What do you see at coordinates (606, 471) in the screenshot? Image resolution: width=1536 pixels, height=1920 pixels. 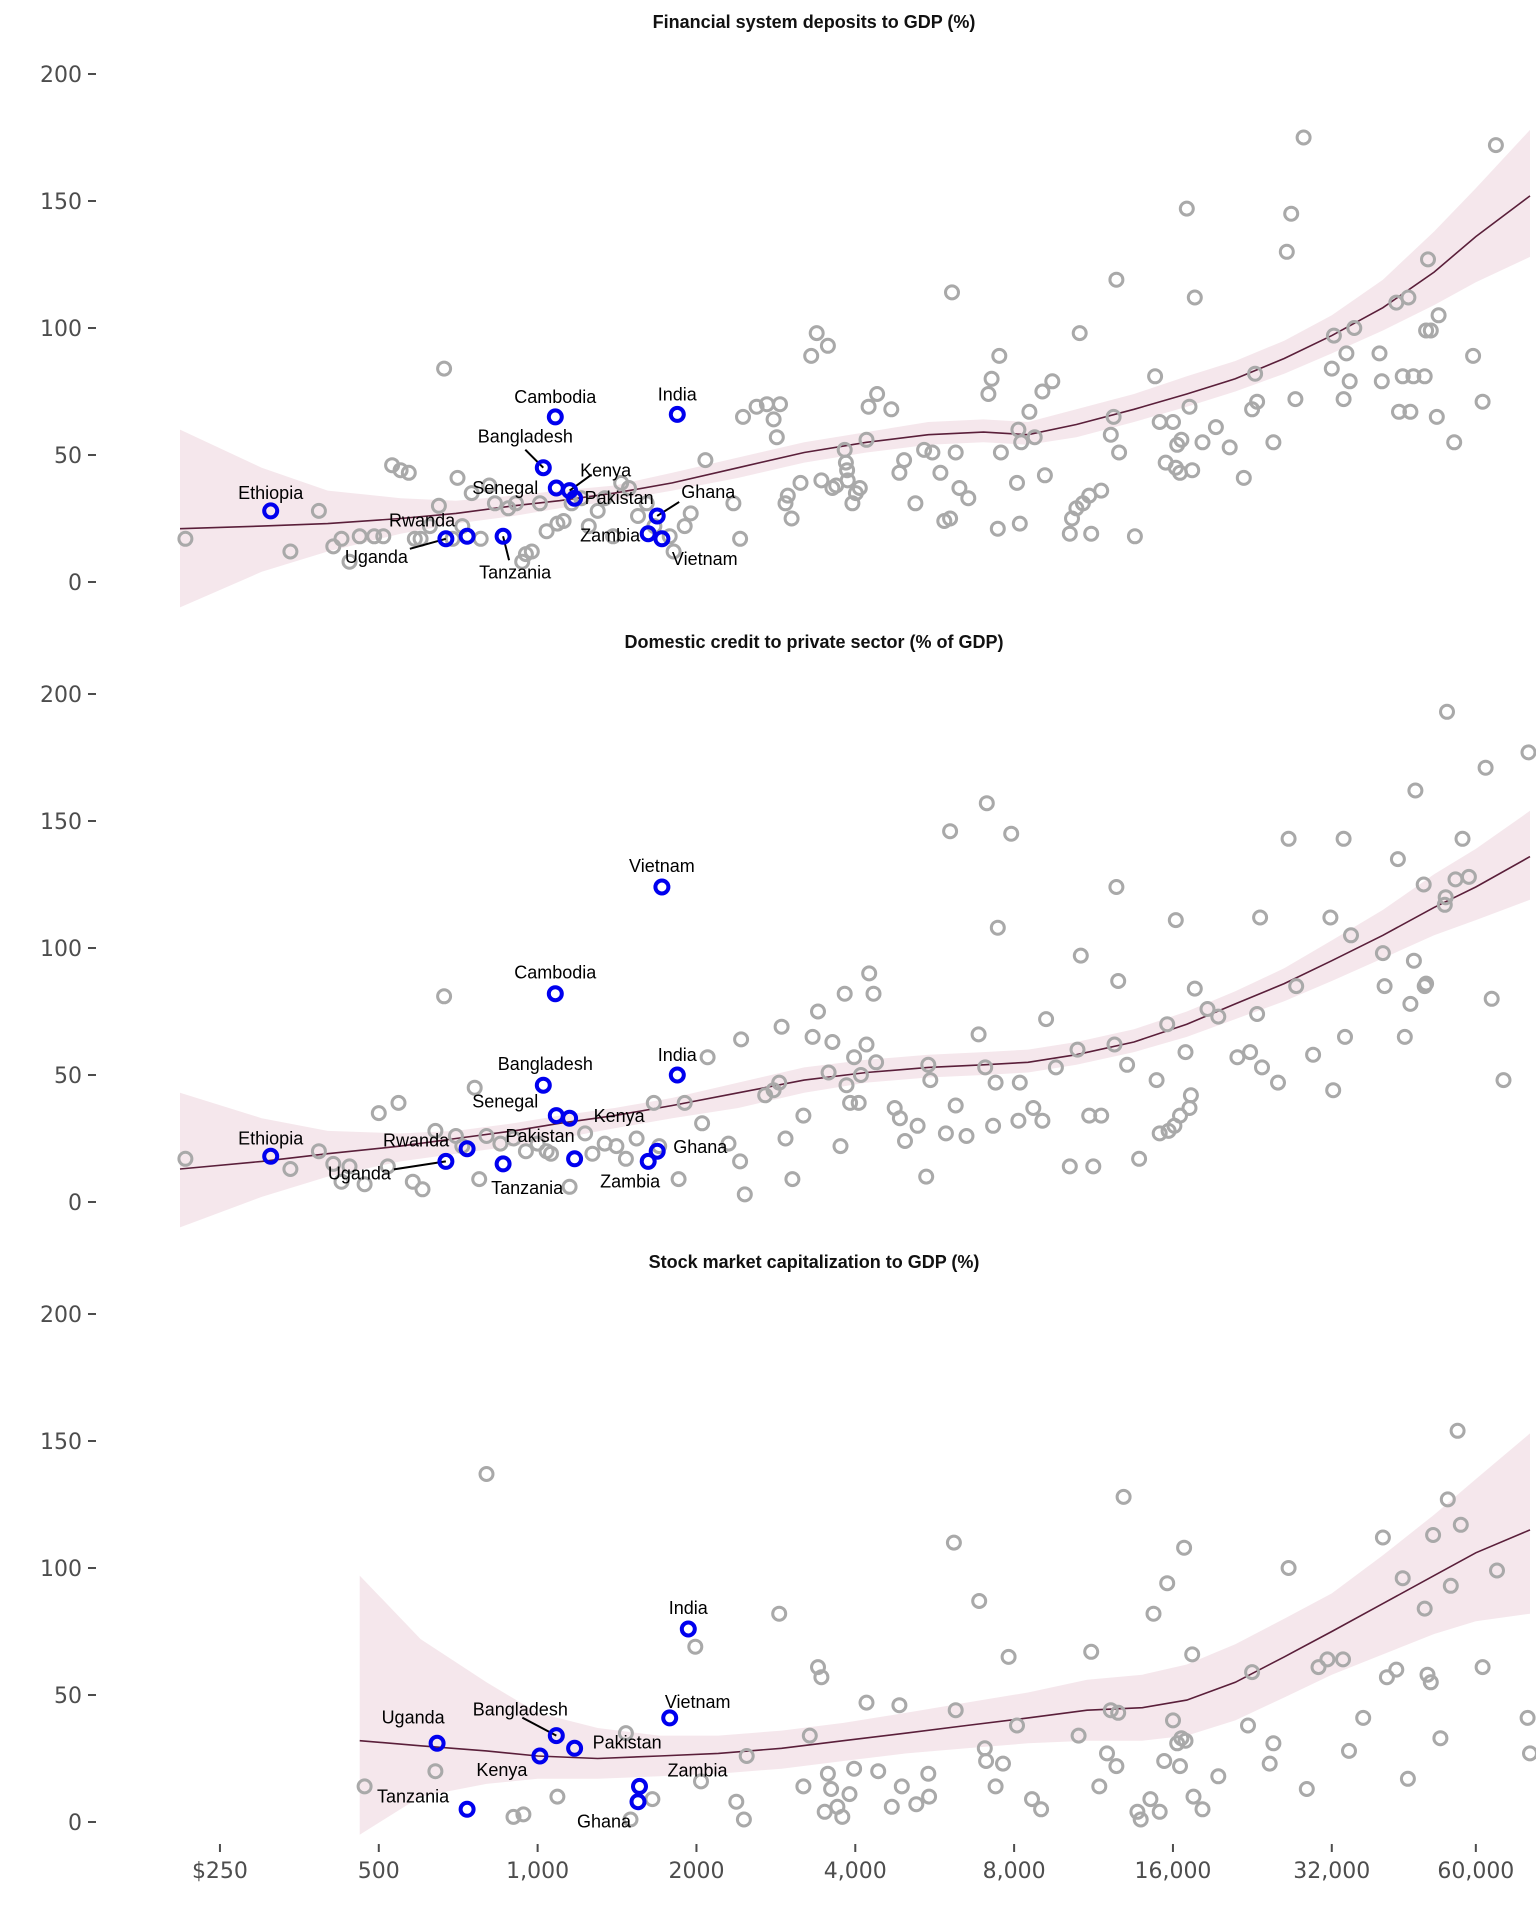 I see `country-label: Kenya` at bounding box center [606, 471].